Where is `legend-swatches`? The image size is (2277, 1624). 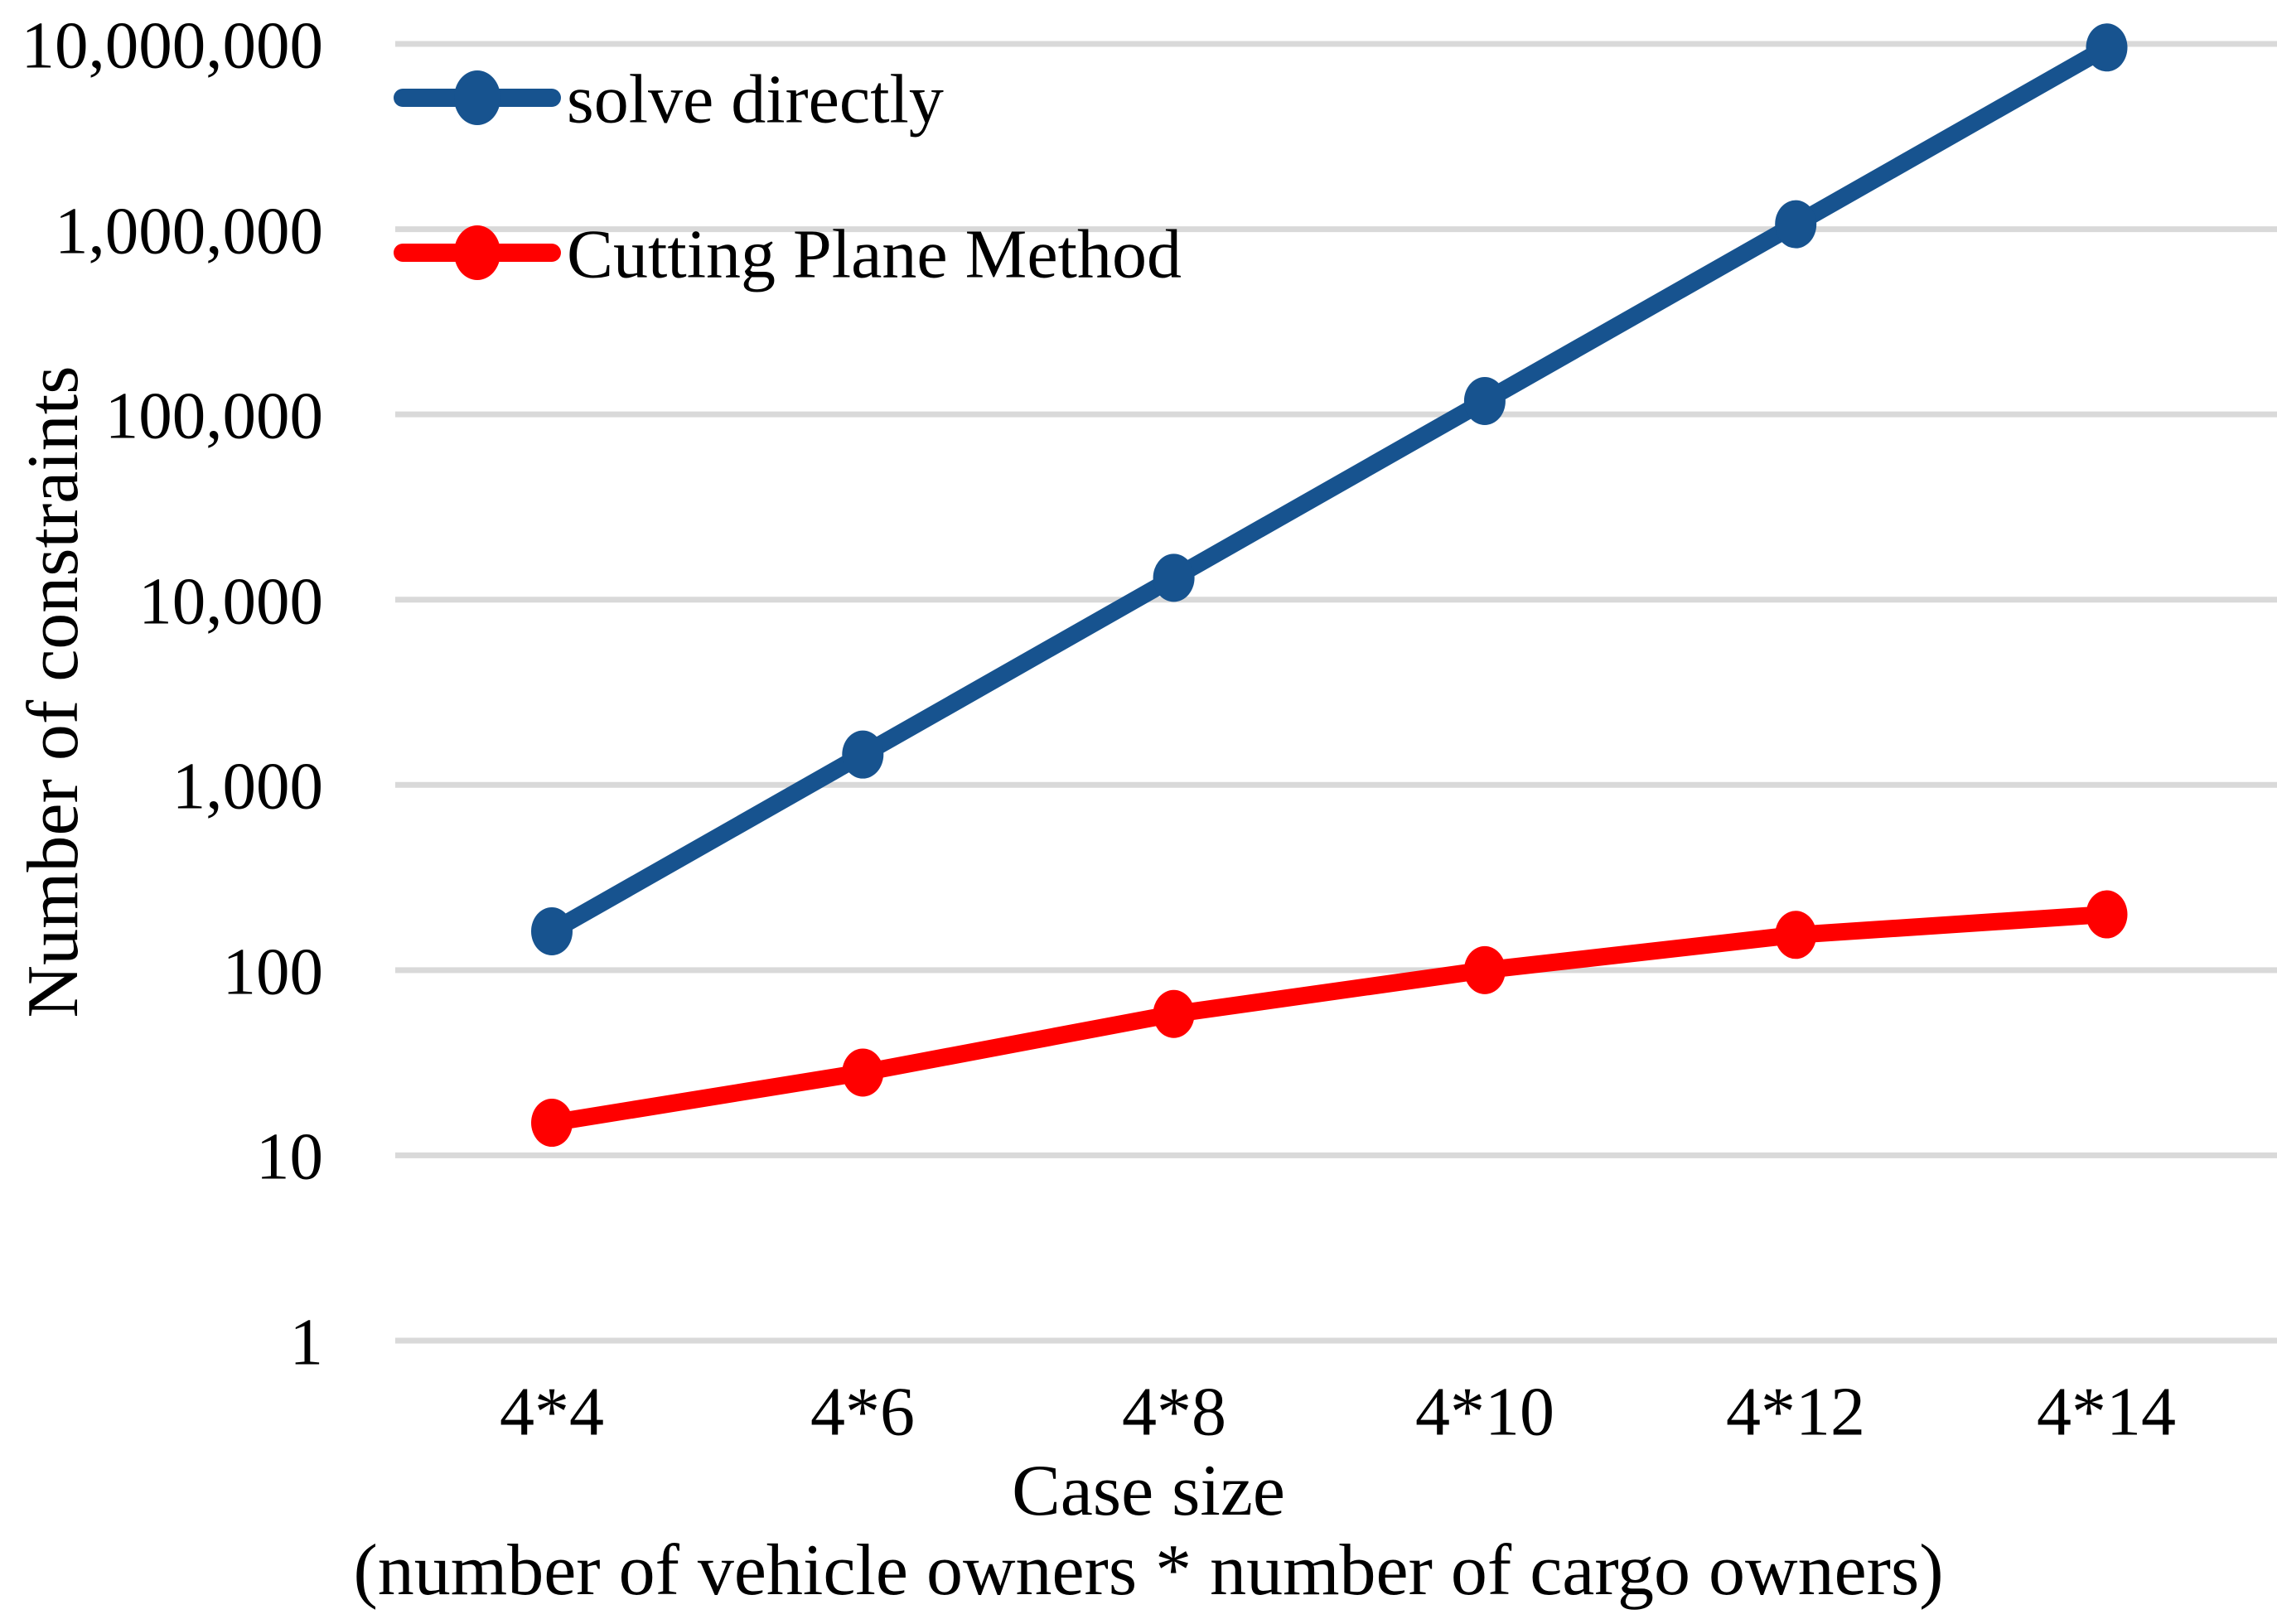
legend-swatches is located at coordinates (477, 175).